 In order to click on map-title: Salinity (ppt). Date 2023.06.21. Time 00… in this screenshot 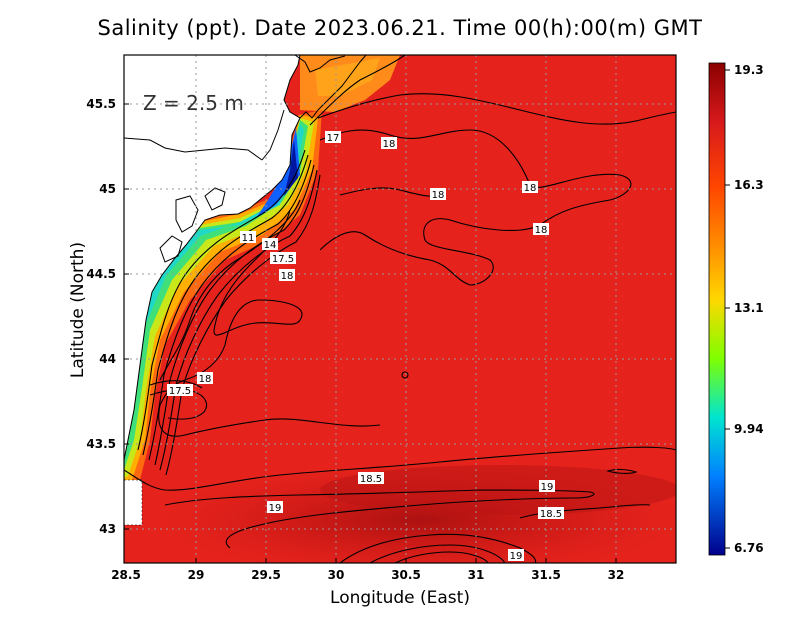, I will do `click(400, 28)`.